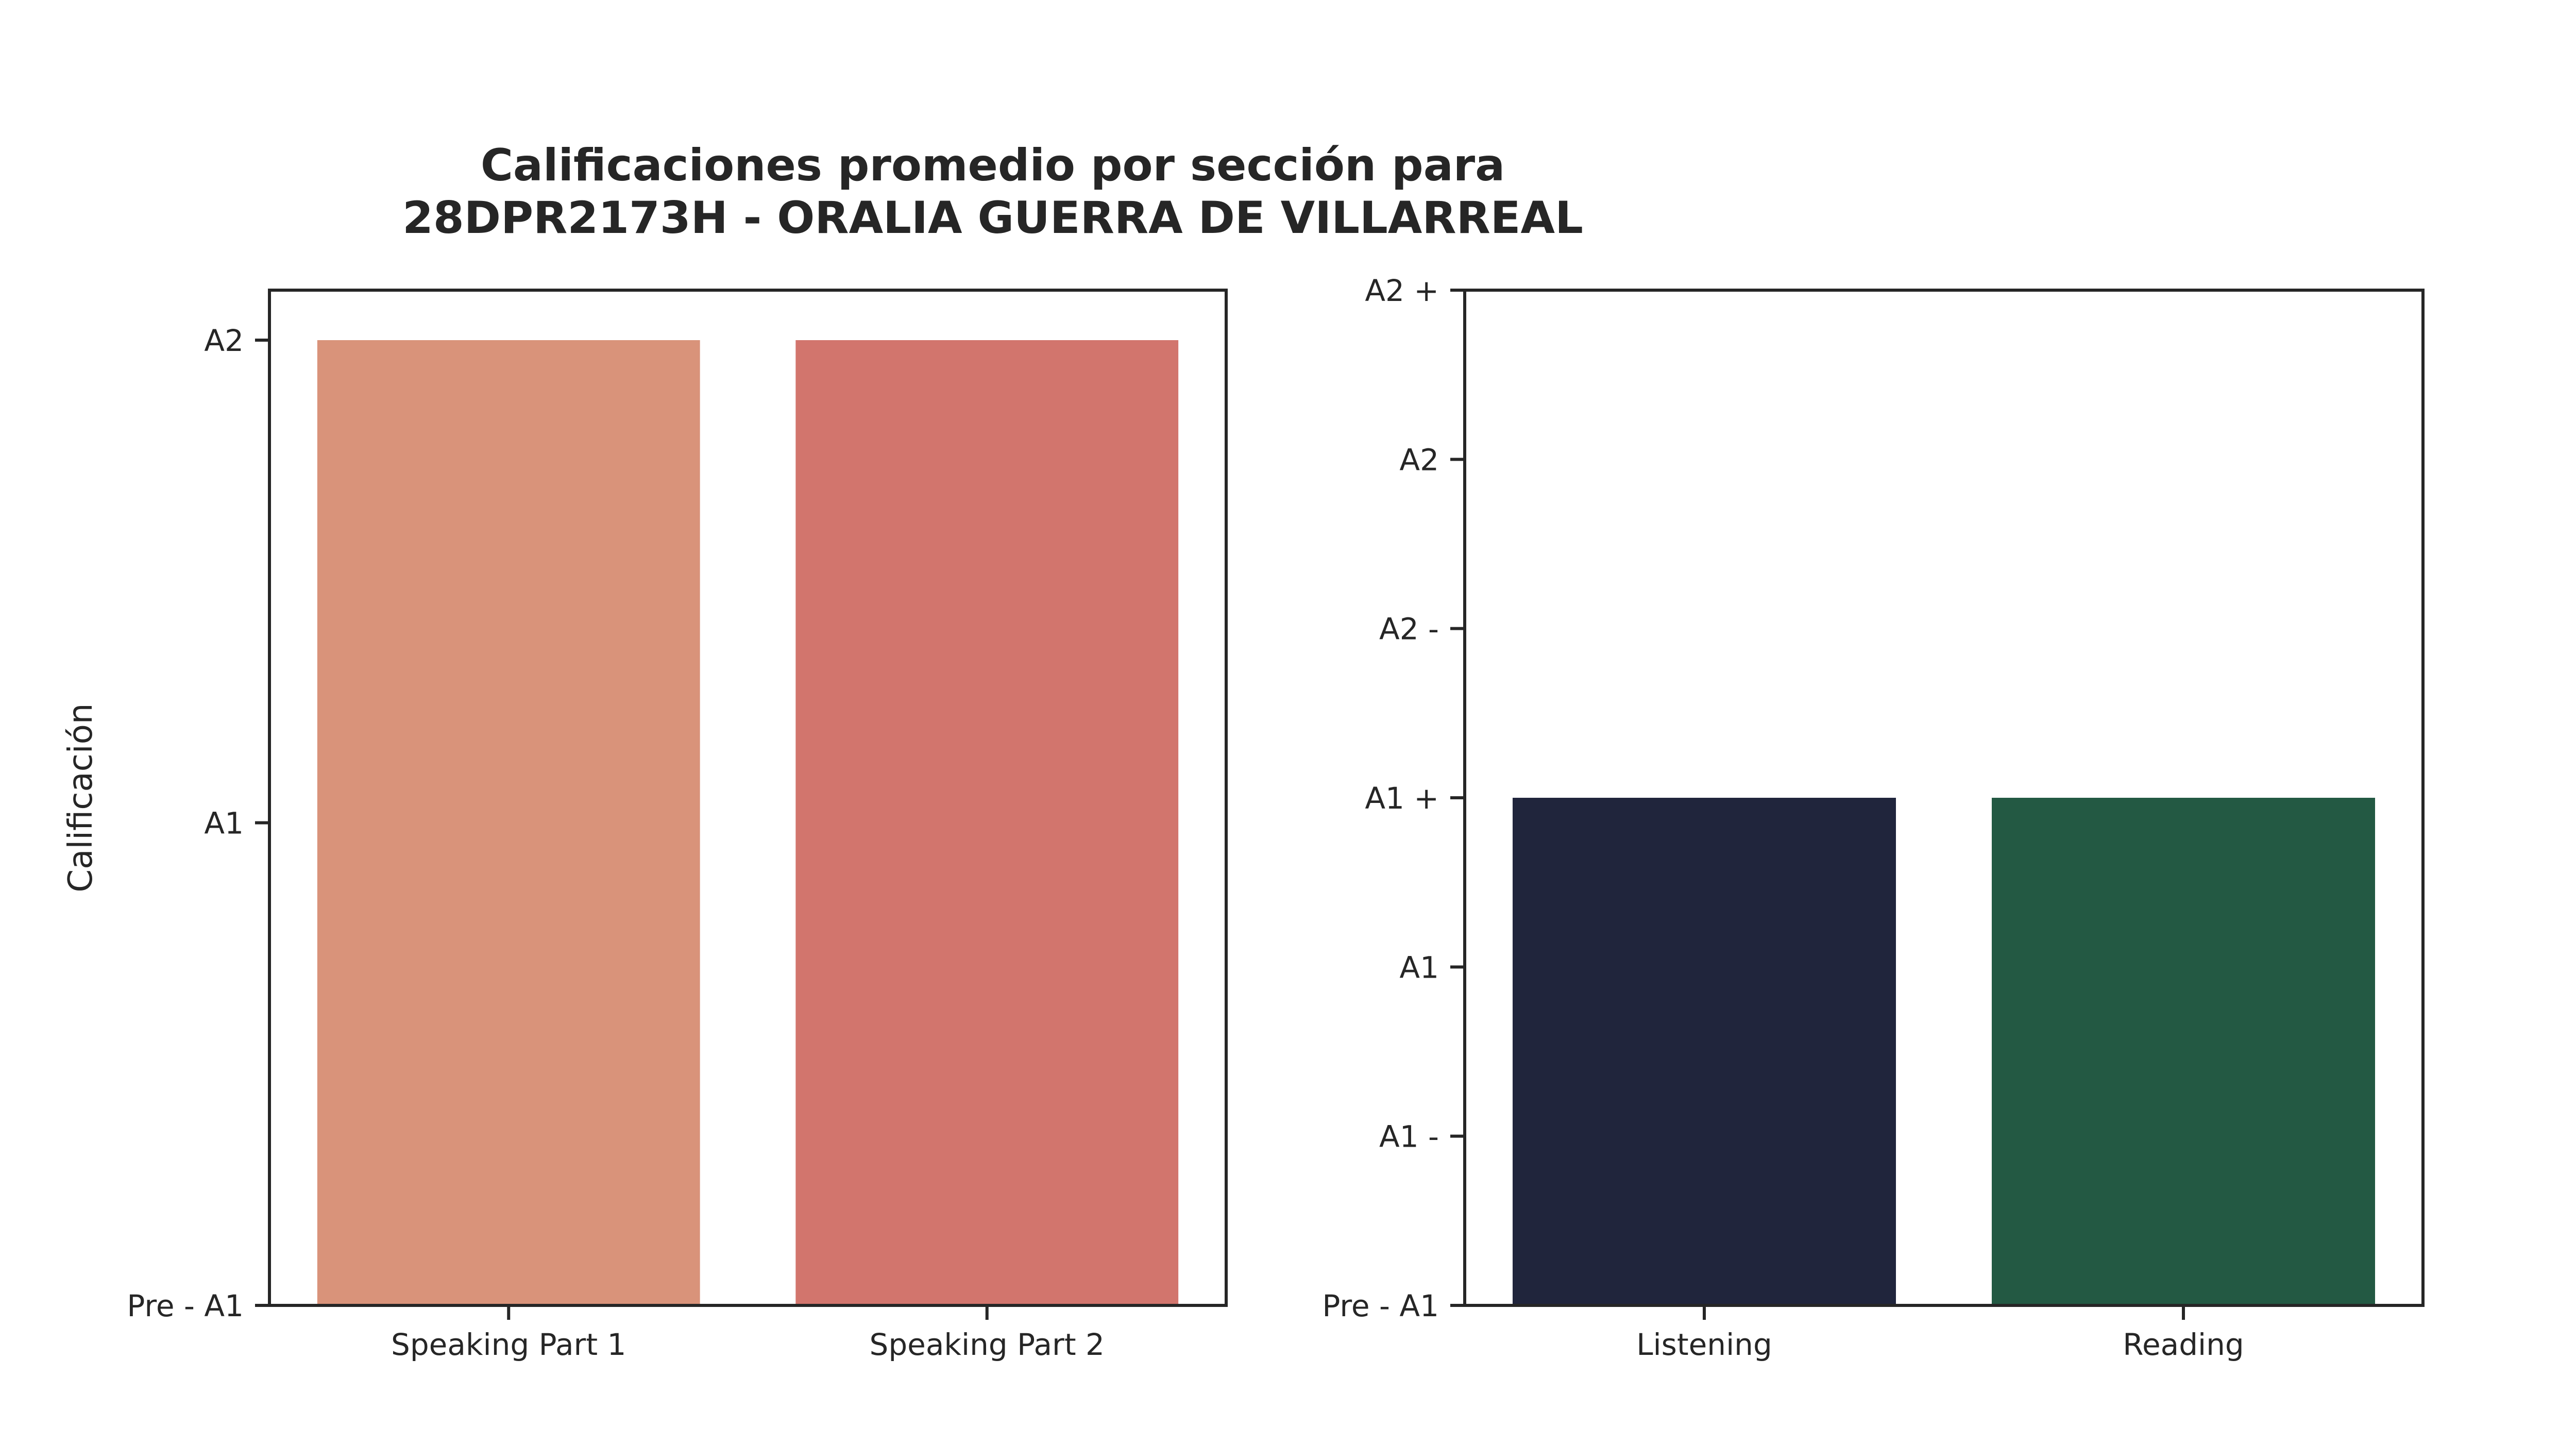 Image resolution: width=2576 pixels, height=1443 pixels. I want to click on y-tick-label: A1 -, so click(1409, 1136).